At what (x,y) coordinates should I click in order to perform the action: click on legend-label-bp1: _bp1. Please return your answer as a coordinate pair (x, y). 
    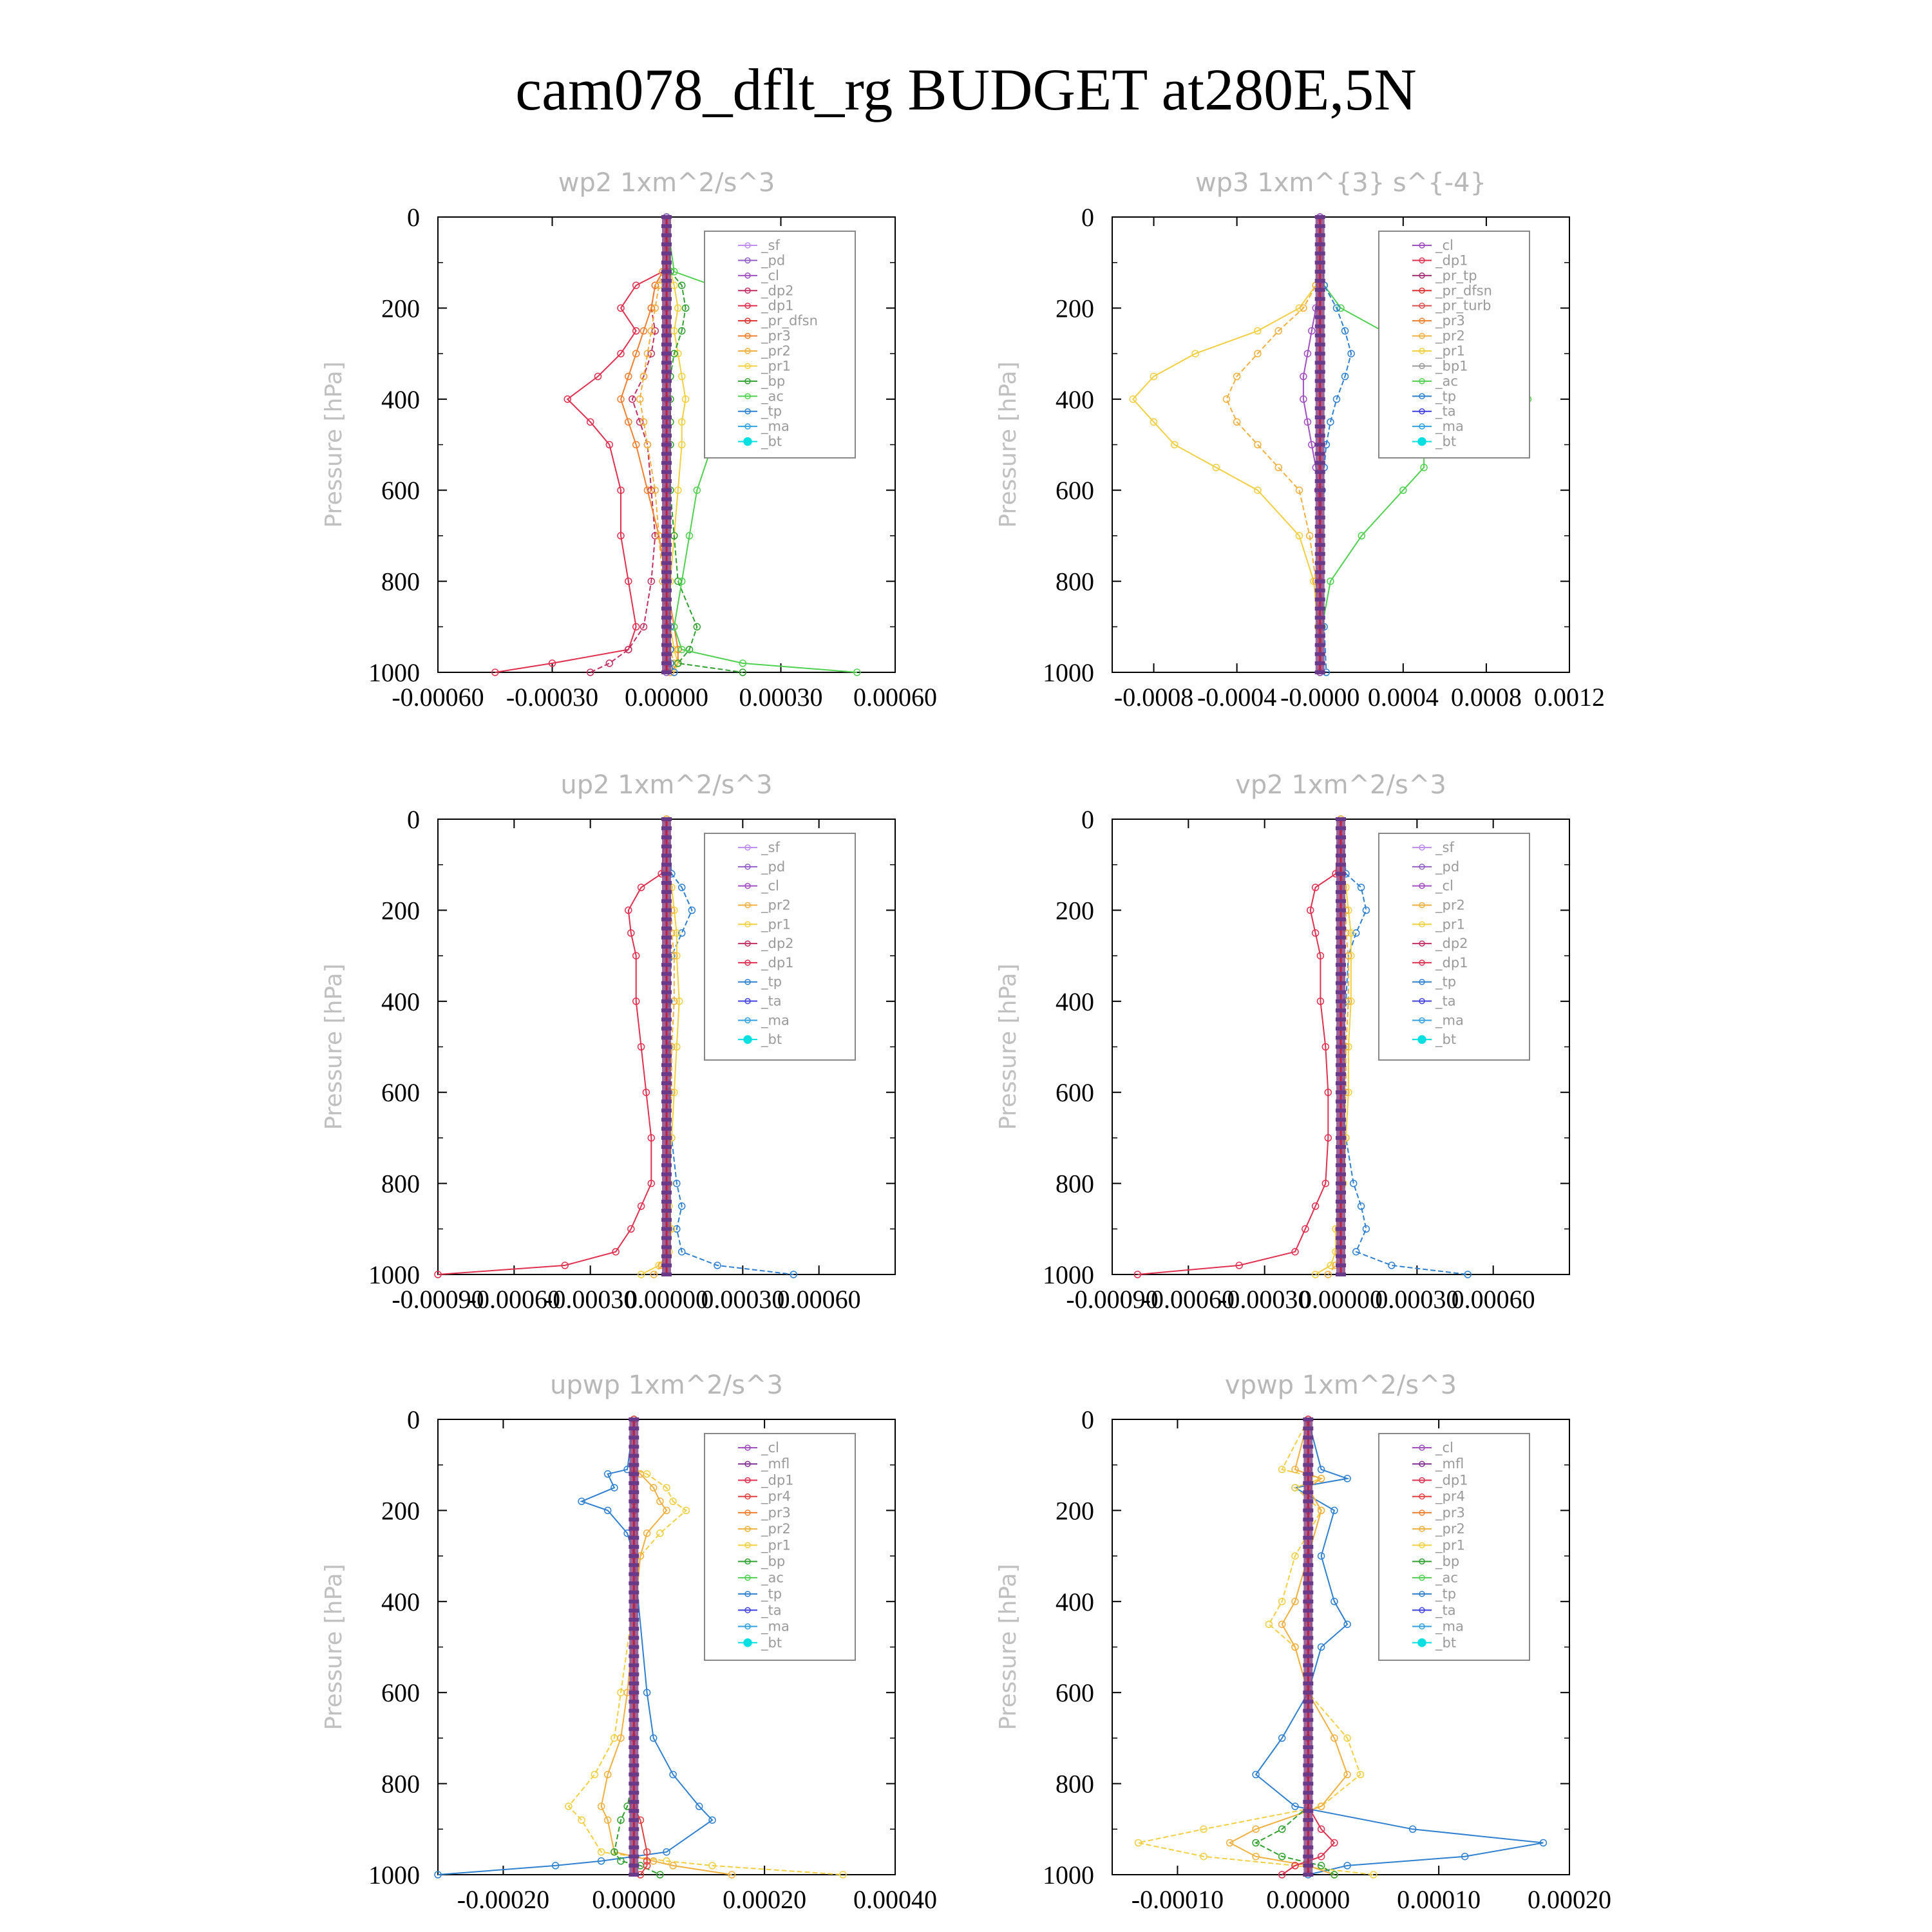
    Looking at the image, I should click on (1451, 366).